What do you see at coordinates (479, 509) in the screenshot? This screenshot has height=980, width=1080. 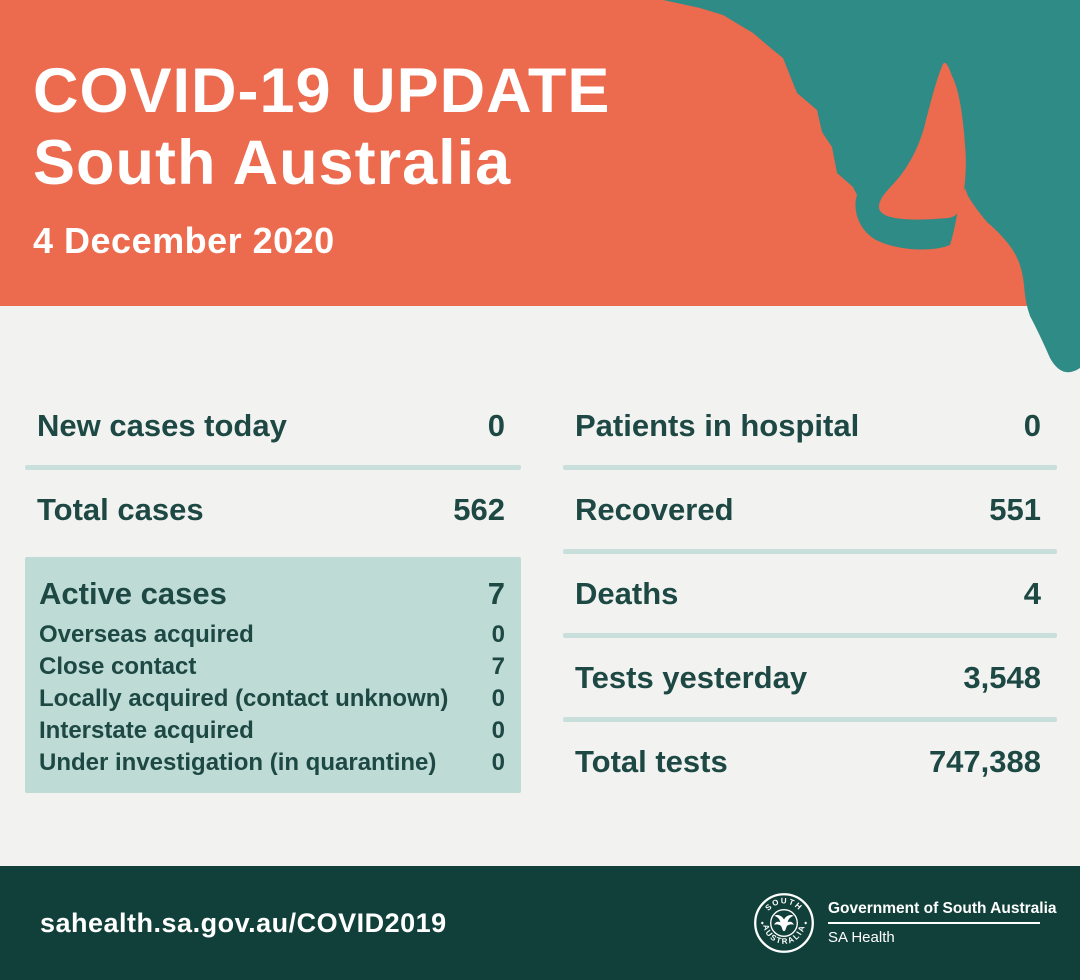 I see `stat-value: 562` at bounding box center [479, 509].